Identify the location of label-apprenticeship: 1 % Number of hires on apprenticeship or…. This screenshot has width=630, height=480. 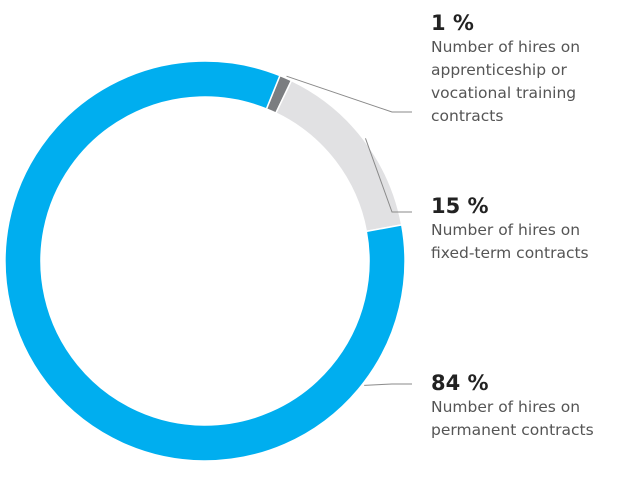
(530, 69).